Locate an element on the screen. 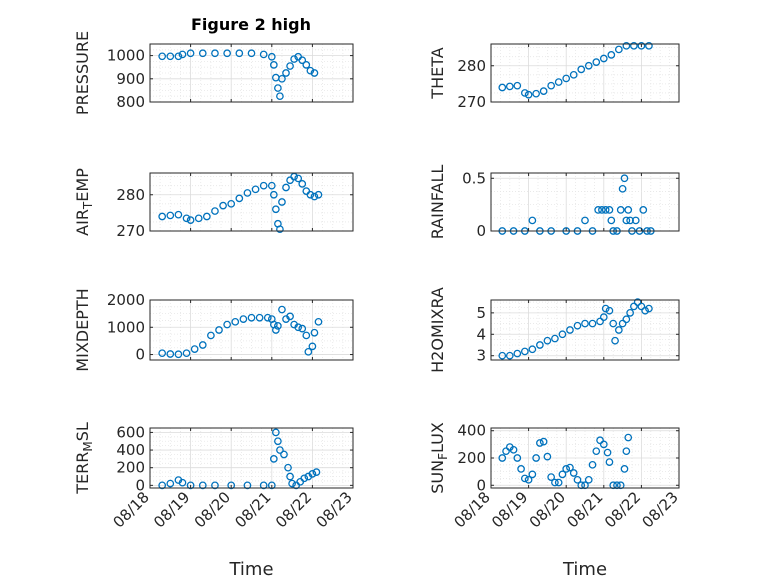 This screenshot has height=583, width=778. y-tick-label: 0 is located at coordinates (481, 485).